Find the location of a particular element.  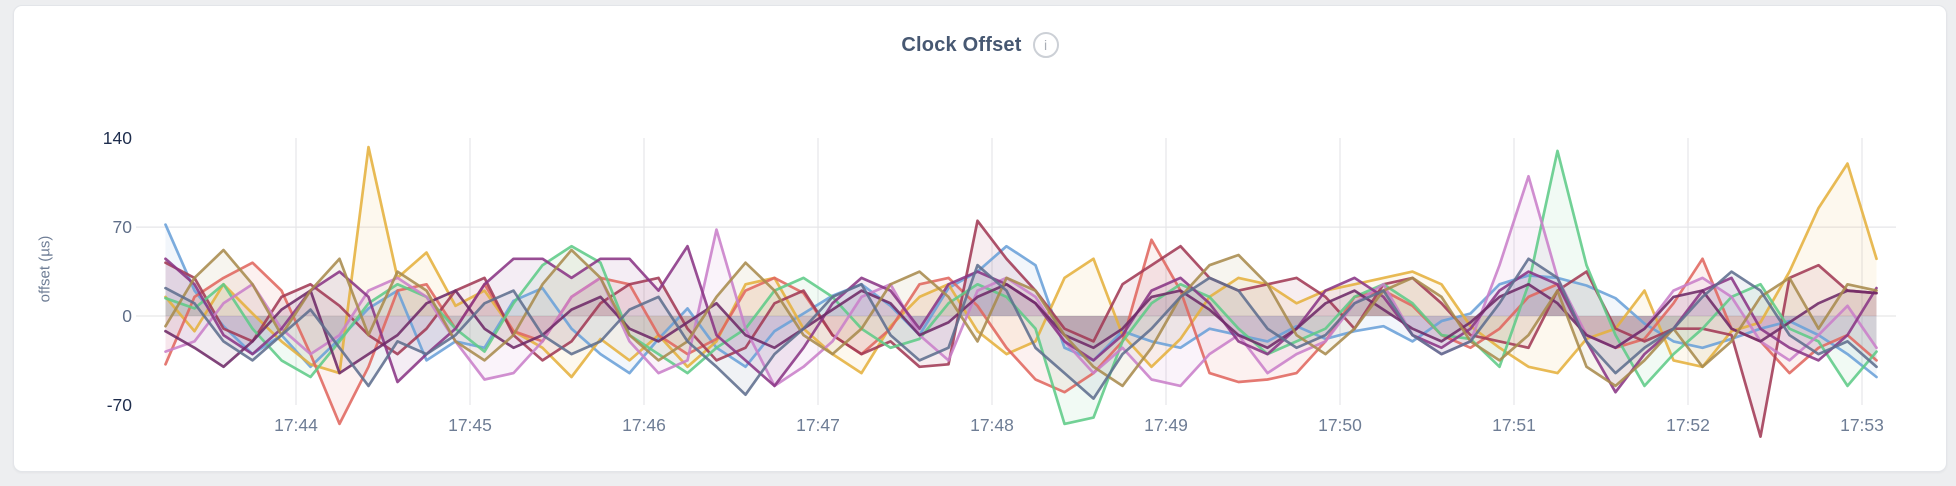

info-icon-glyph: i is located at coordinates (1046, 45).